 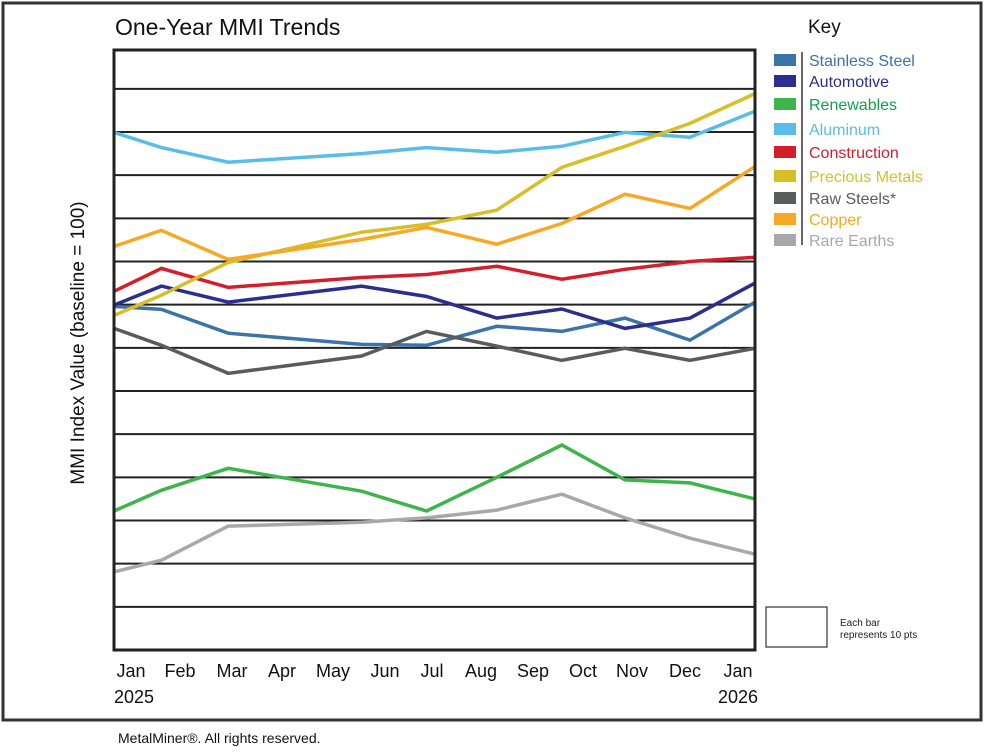 What do you see at coordinates (134, 697) in the screenshot?
I see `x-start-year: 2025` at bounding box center [134, 697].